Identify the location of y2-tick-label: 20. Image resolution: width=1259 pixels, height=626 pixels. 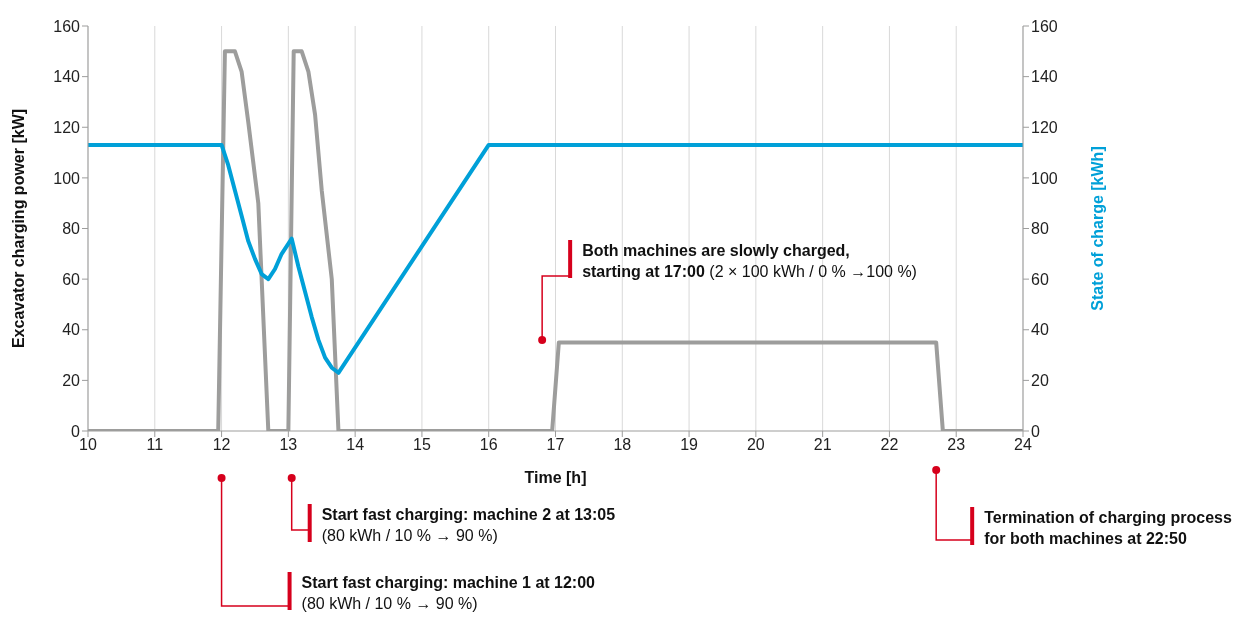
(1040, 381).